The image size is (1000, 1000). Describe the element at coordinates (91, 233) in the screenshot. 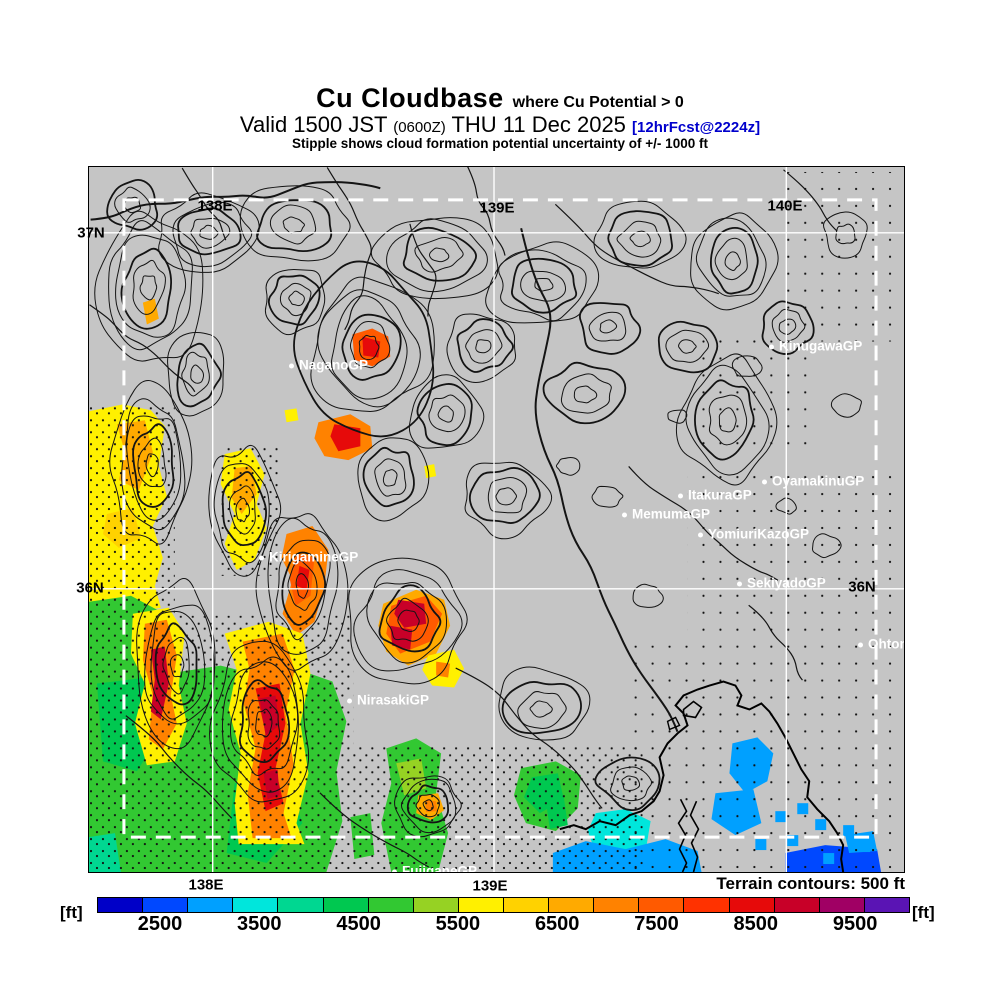

I see `grid-label: 37N` at that location.